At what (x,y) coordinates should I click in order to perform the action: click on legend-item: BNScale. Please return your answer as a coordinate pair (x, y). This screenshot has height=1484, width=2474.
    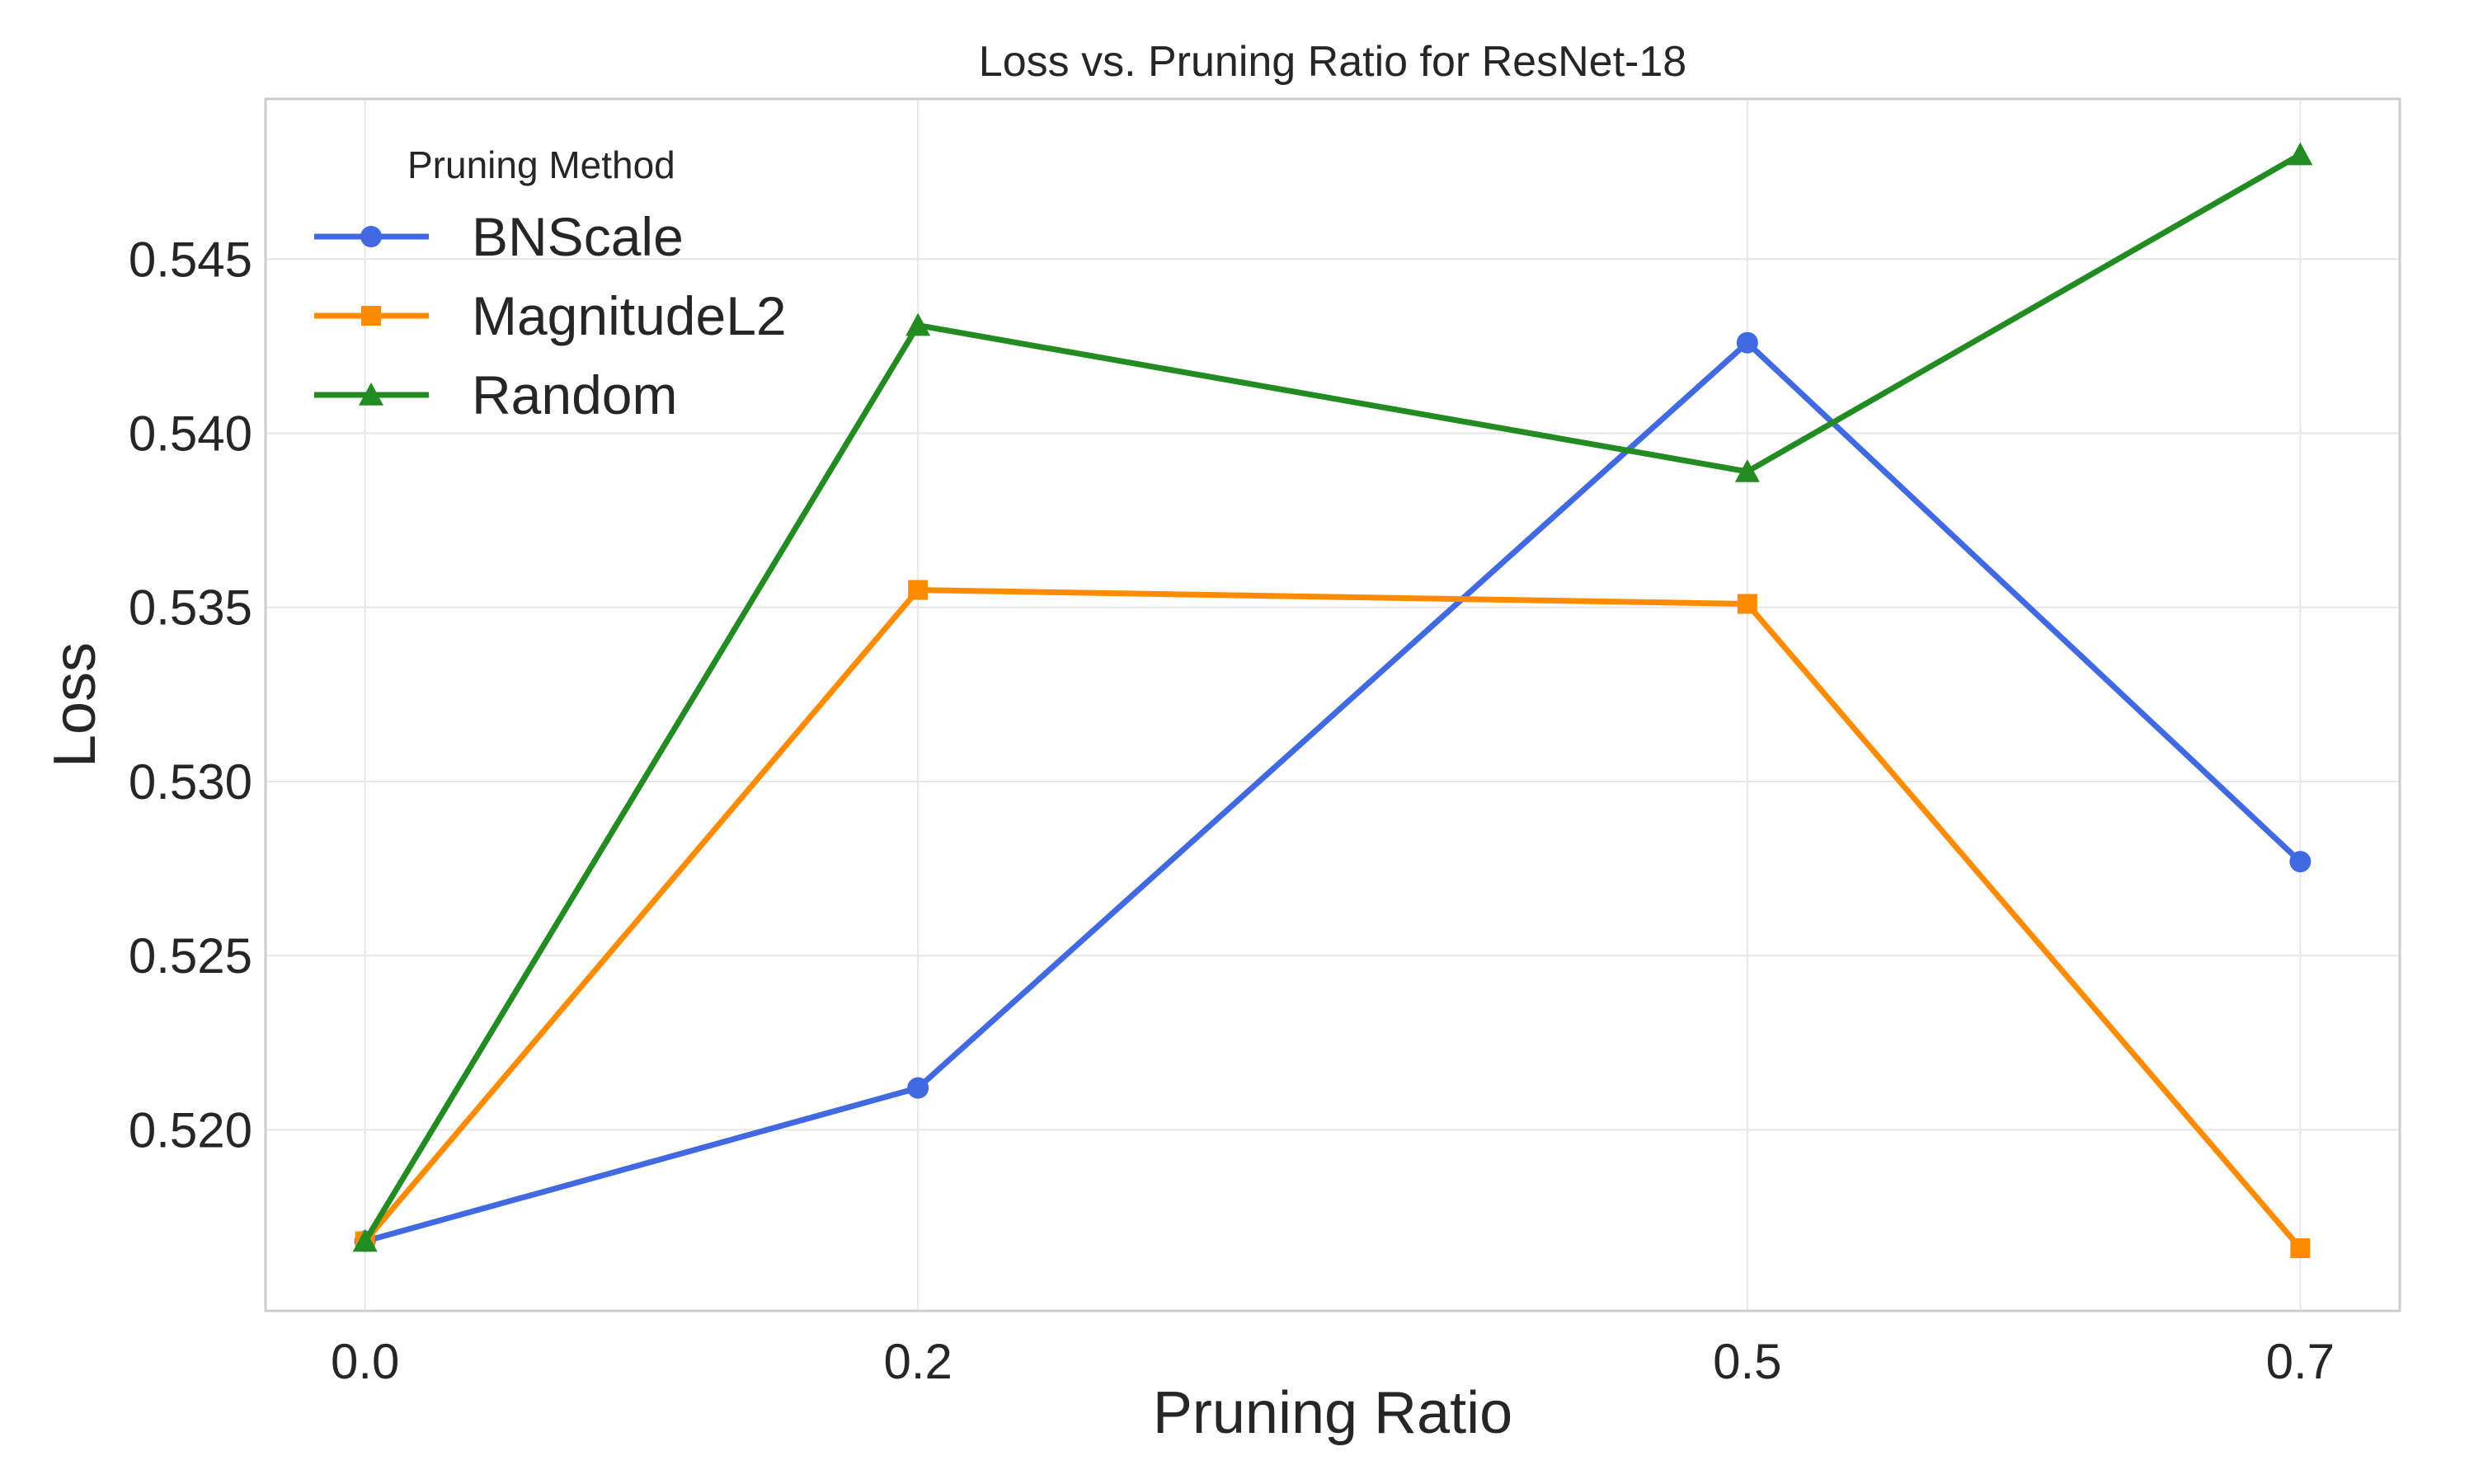
    Looking at the image, I should click on (499, 236).